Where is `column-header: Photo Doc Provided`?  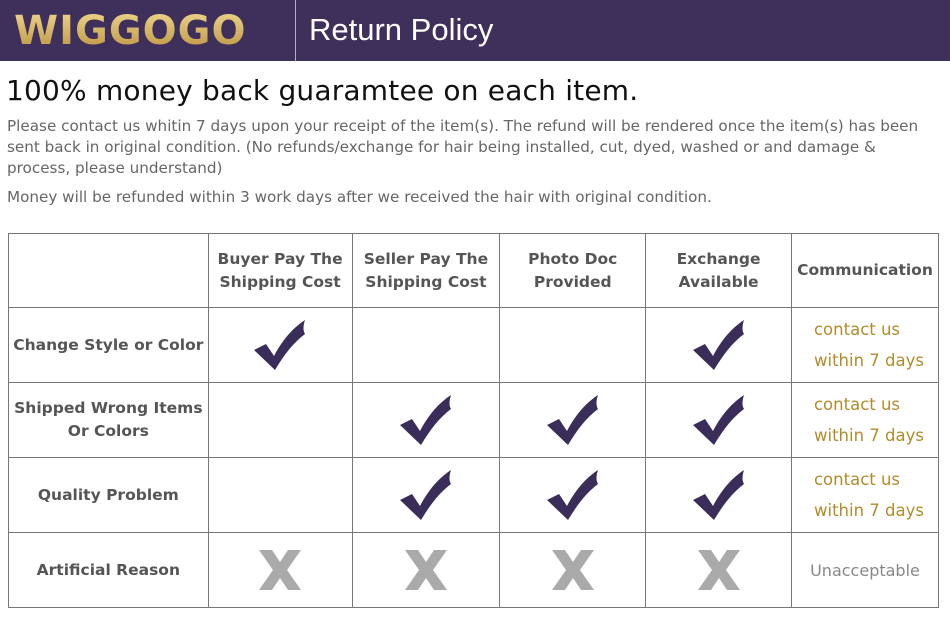
column-header: Photo Doc Provided is located at coordinates (573, 270).